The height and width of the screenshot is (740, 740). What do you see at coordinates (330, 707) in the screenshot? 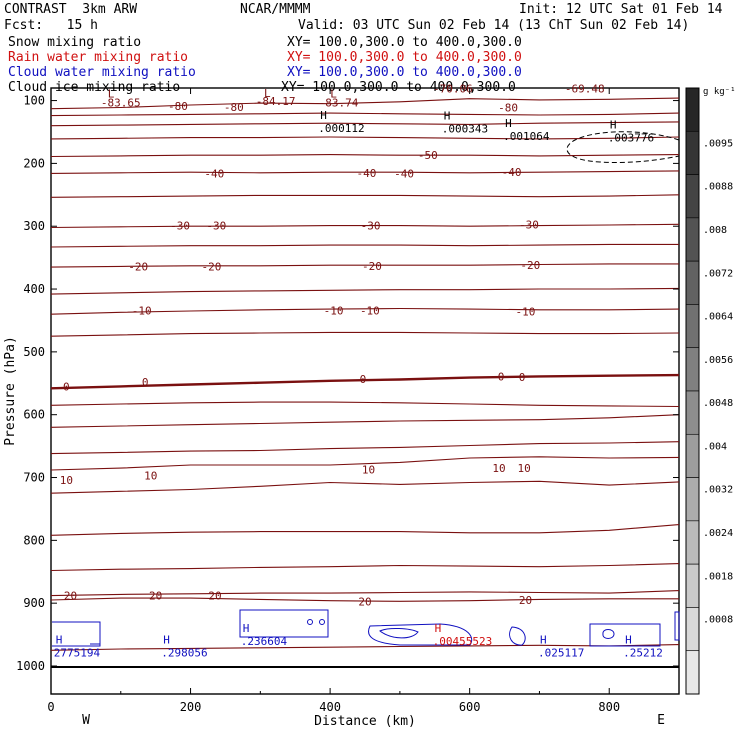
I see `x-tick-label: 400` at bounding box center [330, 707].